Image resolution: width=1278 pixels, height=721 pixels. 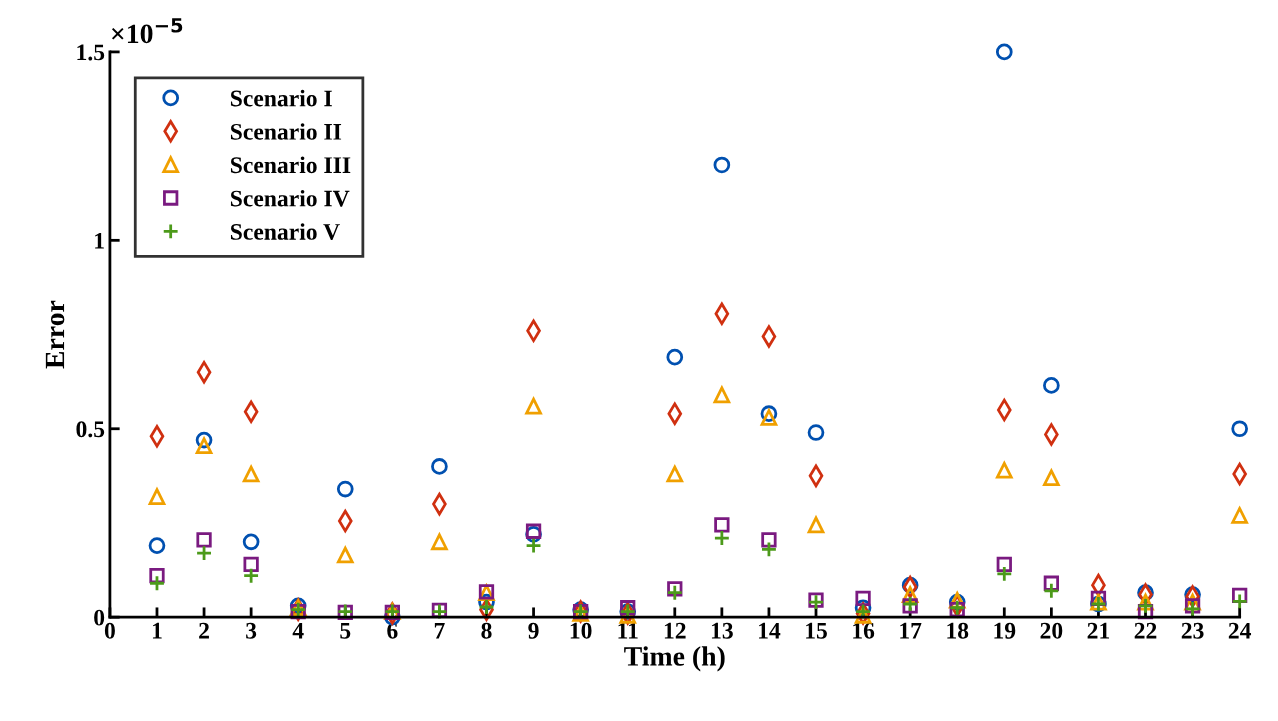 I want to click on x-tick-label: 12, so click(x=675, y=630).